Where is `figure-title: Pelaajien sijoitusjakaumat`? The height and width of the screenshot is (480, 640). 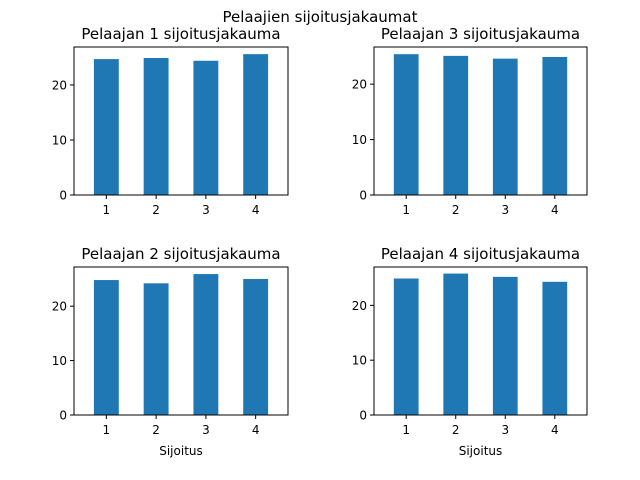 figure-title: Pelaajien sijoitusjakaumat is located at coordinates (320, 17).